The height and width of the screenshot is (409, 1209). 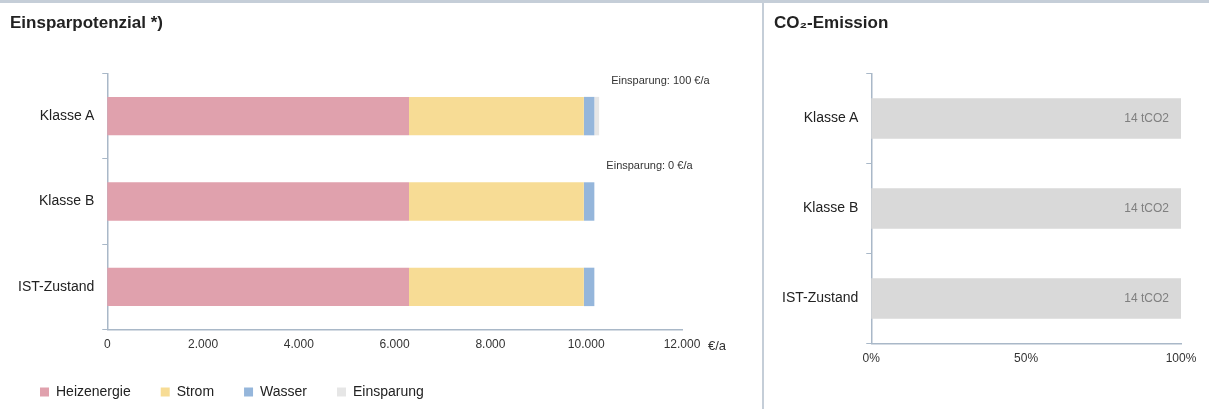 What do you see at coordinates (1181, 358) in the screenshot?
I see `x-tick-label: 100%` at bounding box center [1181, 358].